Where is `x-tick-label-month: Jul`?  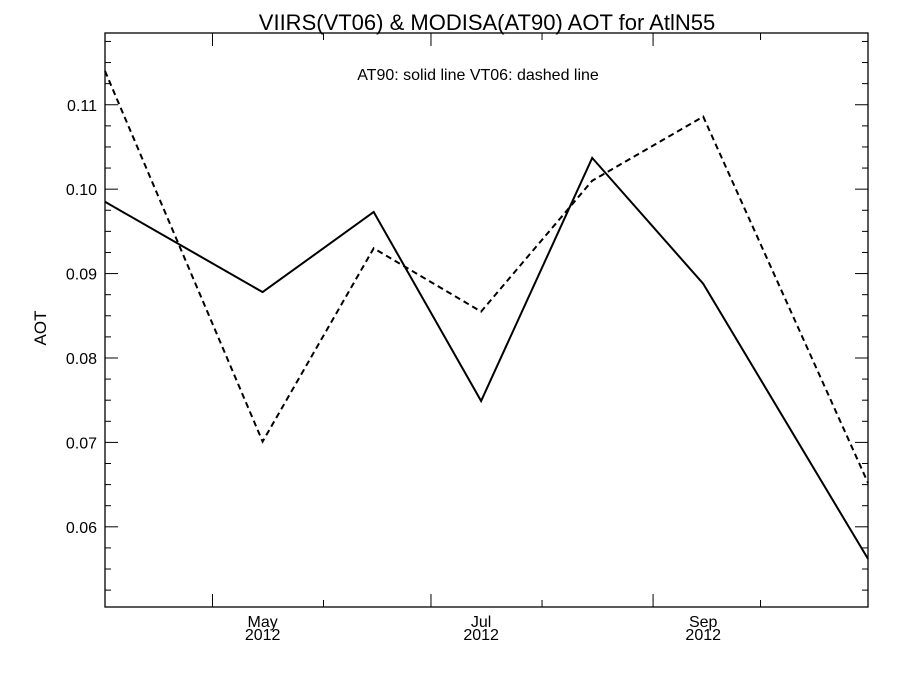 x-tick-label-month: Jul is located at coordinates (481, 622).